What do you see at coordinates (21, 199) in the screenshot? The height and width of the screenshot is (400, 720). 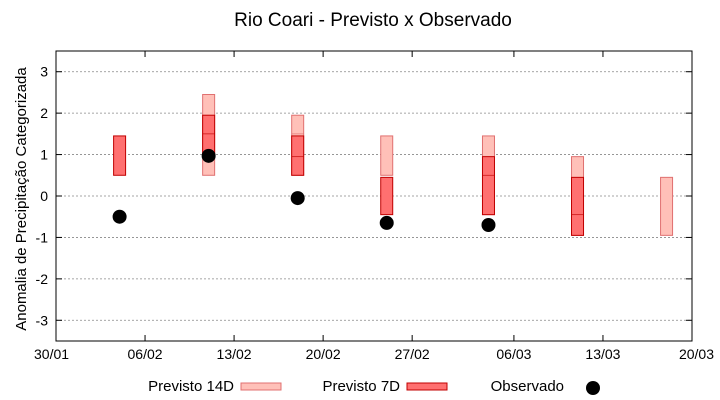 I see `y-axis-label: Anomalia de Precipitação Categorizada` at bounding box center [21, 199].